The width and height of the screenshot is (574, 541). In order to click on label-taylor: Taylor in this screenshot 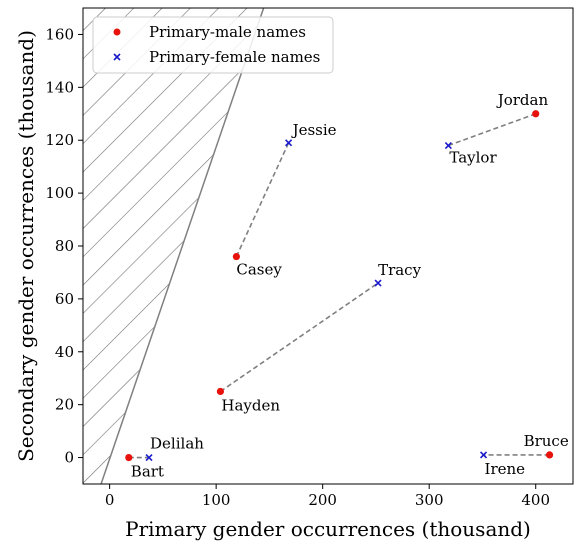, I will do `click(473, 158)`.